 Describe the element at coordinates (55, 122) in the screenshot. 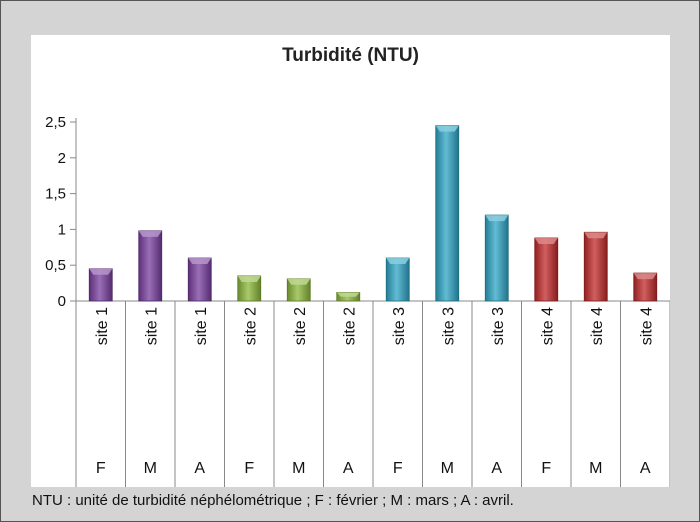

I see `y-tick-label: 2,5` at that location.